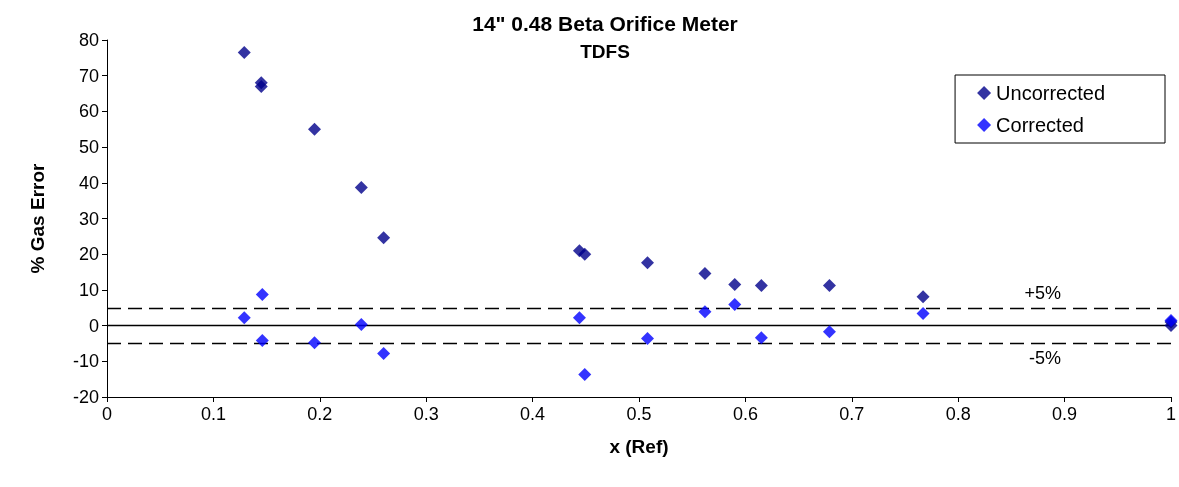  I want to click on x-tick-label: 0.6, so click(745, 414).